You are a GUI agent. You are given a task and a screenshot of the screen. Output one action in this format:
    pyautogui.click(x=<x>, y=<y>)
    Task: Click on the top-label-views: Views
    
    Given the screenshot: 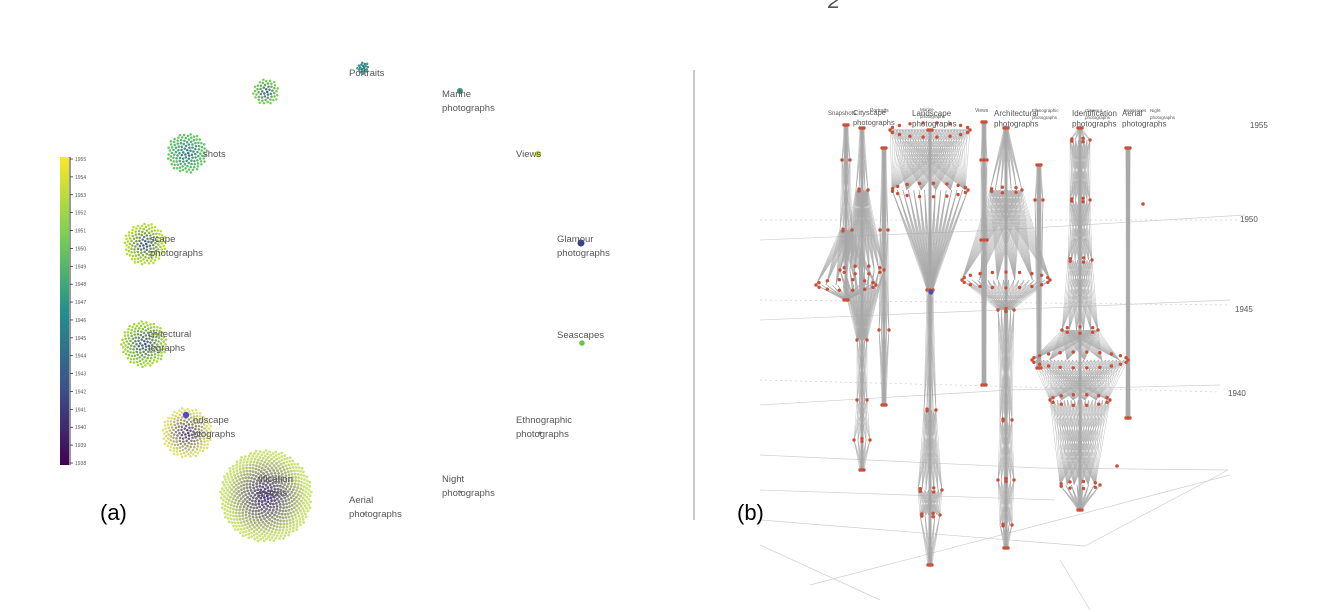 What is the action you would take?
    pyautogui.click(x=982, y=111)
    